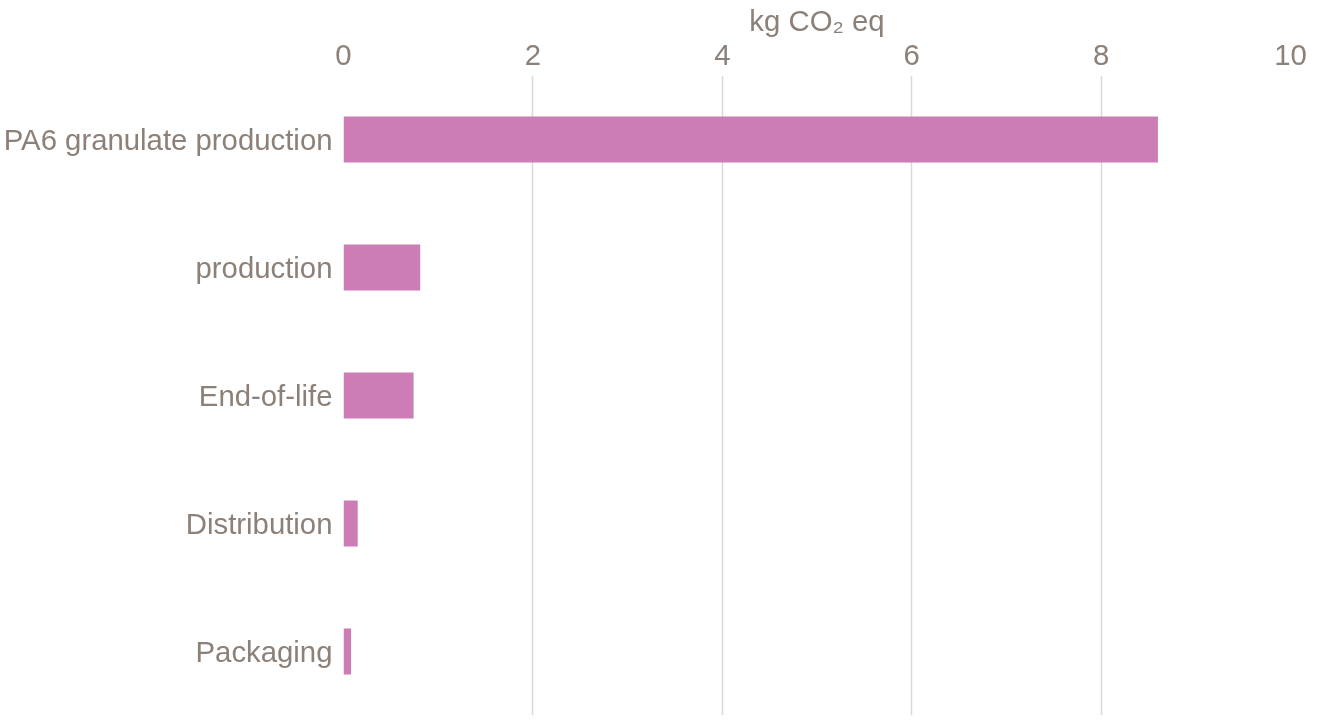 Image resolution: width=1332 pixels, height=728 pixels. What do you see at coordinates (1101, 54) in the screenshot?
I see `x-tick-label: 8` at bounding box center [1101, 54].